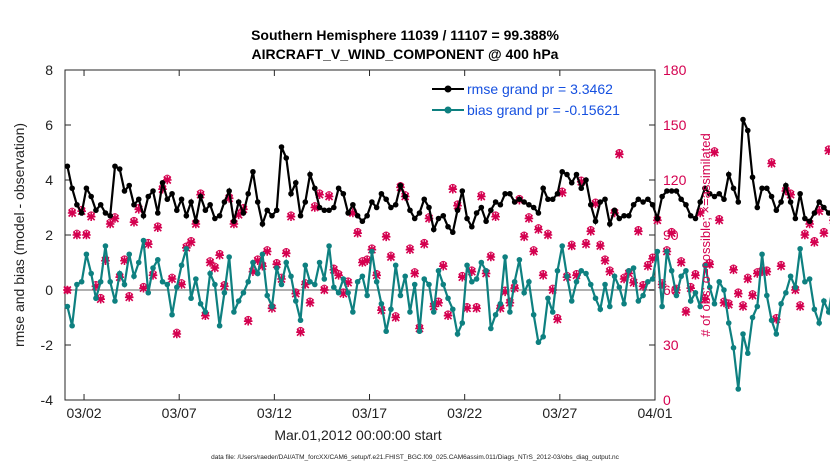 Image resolution: width=830 pixels, height=470 pixels. I want to click on x-axis-label: Mar.01,2012 00:00:00 start, so click(357, 435).